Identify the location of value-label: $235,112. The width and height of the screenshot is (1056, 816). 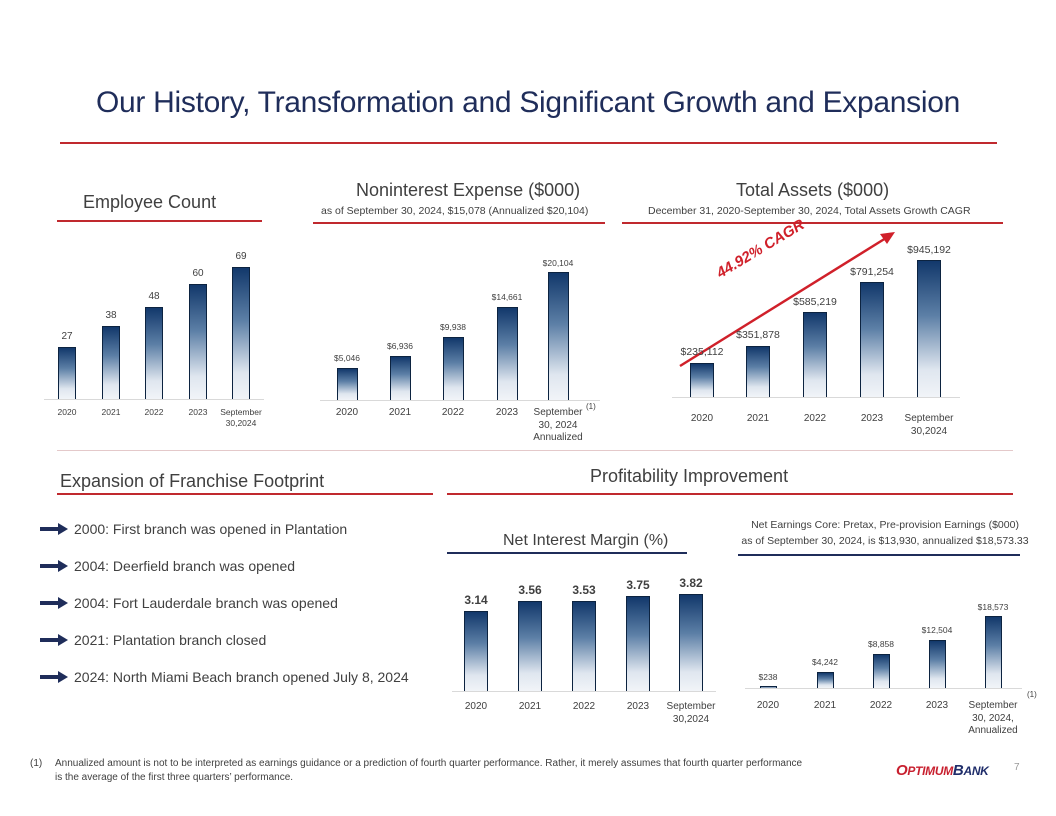
(702, 352).